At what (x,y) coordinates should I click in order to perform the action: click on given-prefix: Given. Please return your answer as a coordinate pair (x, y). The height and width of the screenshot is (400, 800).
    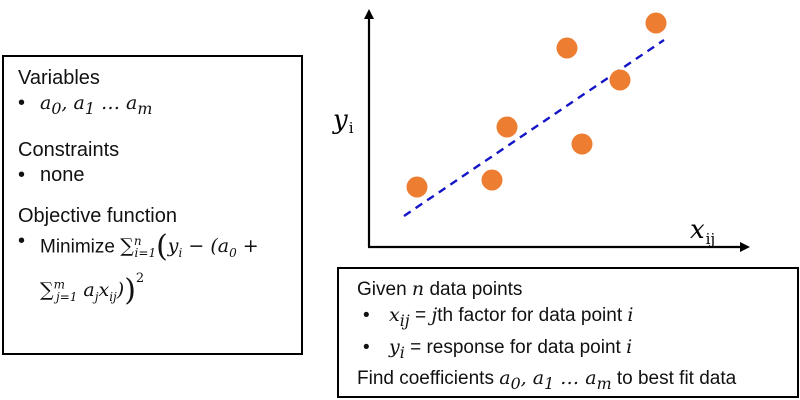
    Looking at the image, I should click on (382, 289).